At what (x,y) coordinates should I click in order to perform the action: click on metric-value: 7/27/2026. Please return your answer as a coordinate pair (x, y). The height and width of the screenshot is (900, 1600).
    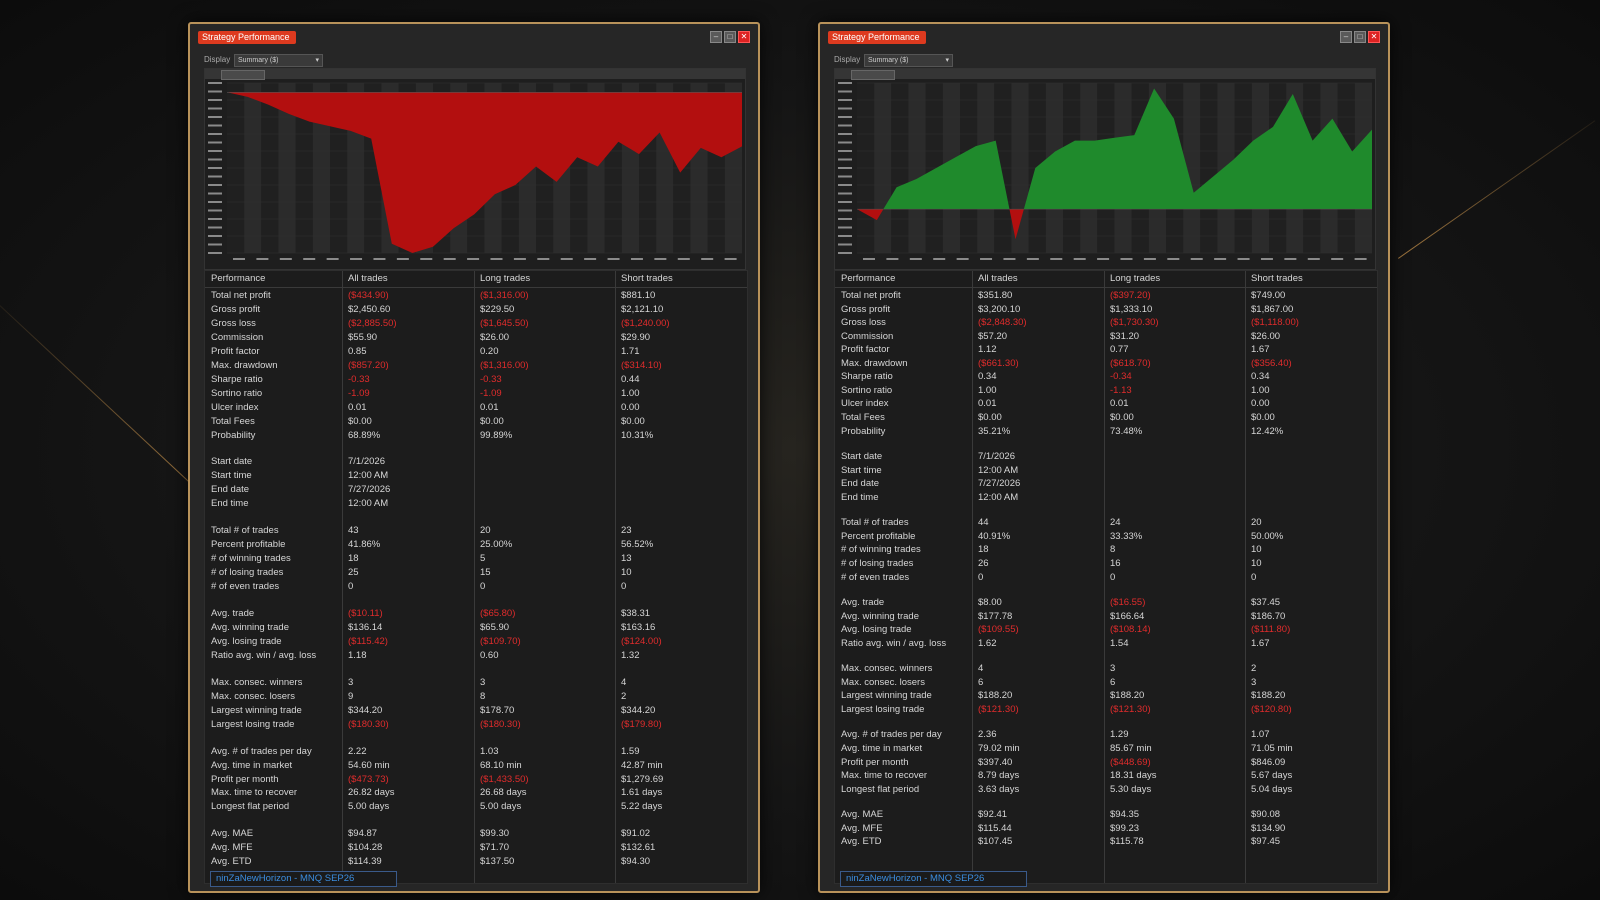
    Looking at the image, I should click on (999, 484).